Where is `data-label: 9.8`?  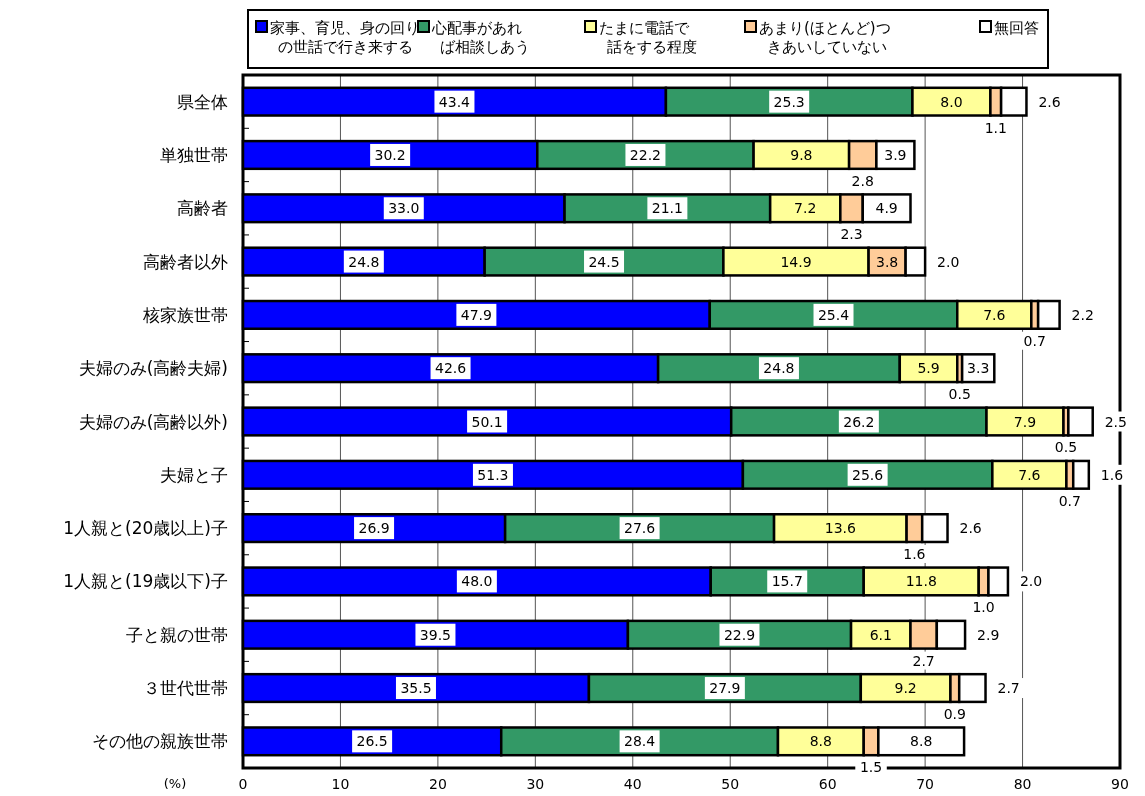
data-label: 9.8 is located at coordinates (801, 154).